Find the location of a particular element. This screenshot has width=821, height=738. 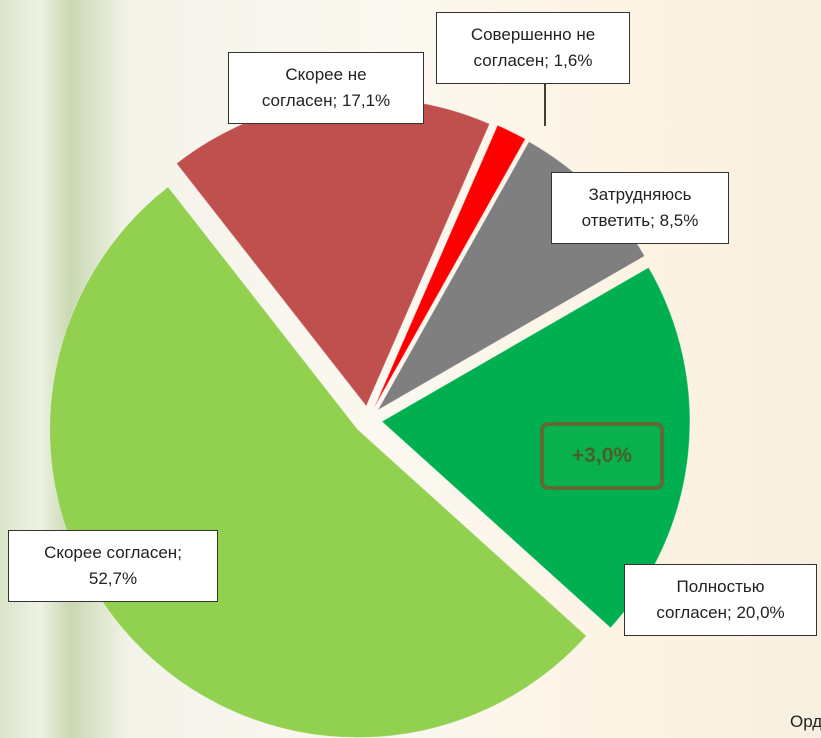

source: Орд is located at coordinates (805, 721).